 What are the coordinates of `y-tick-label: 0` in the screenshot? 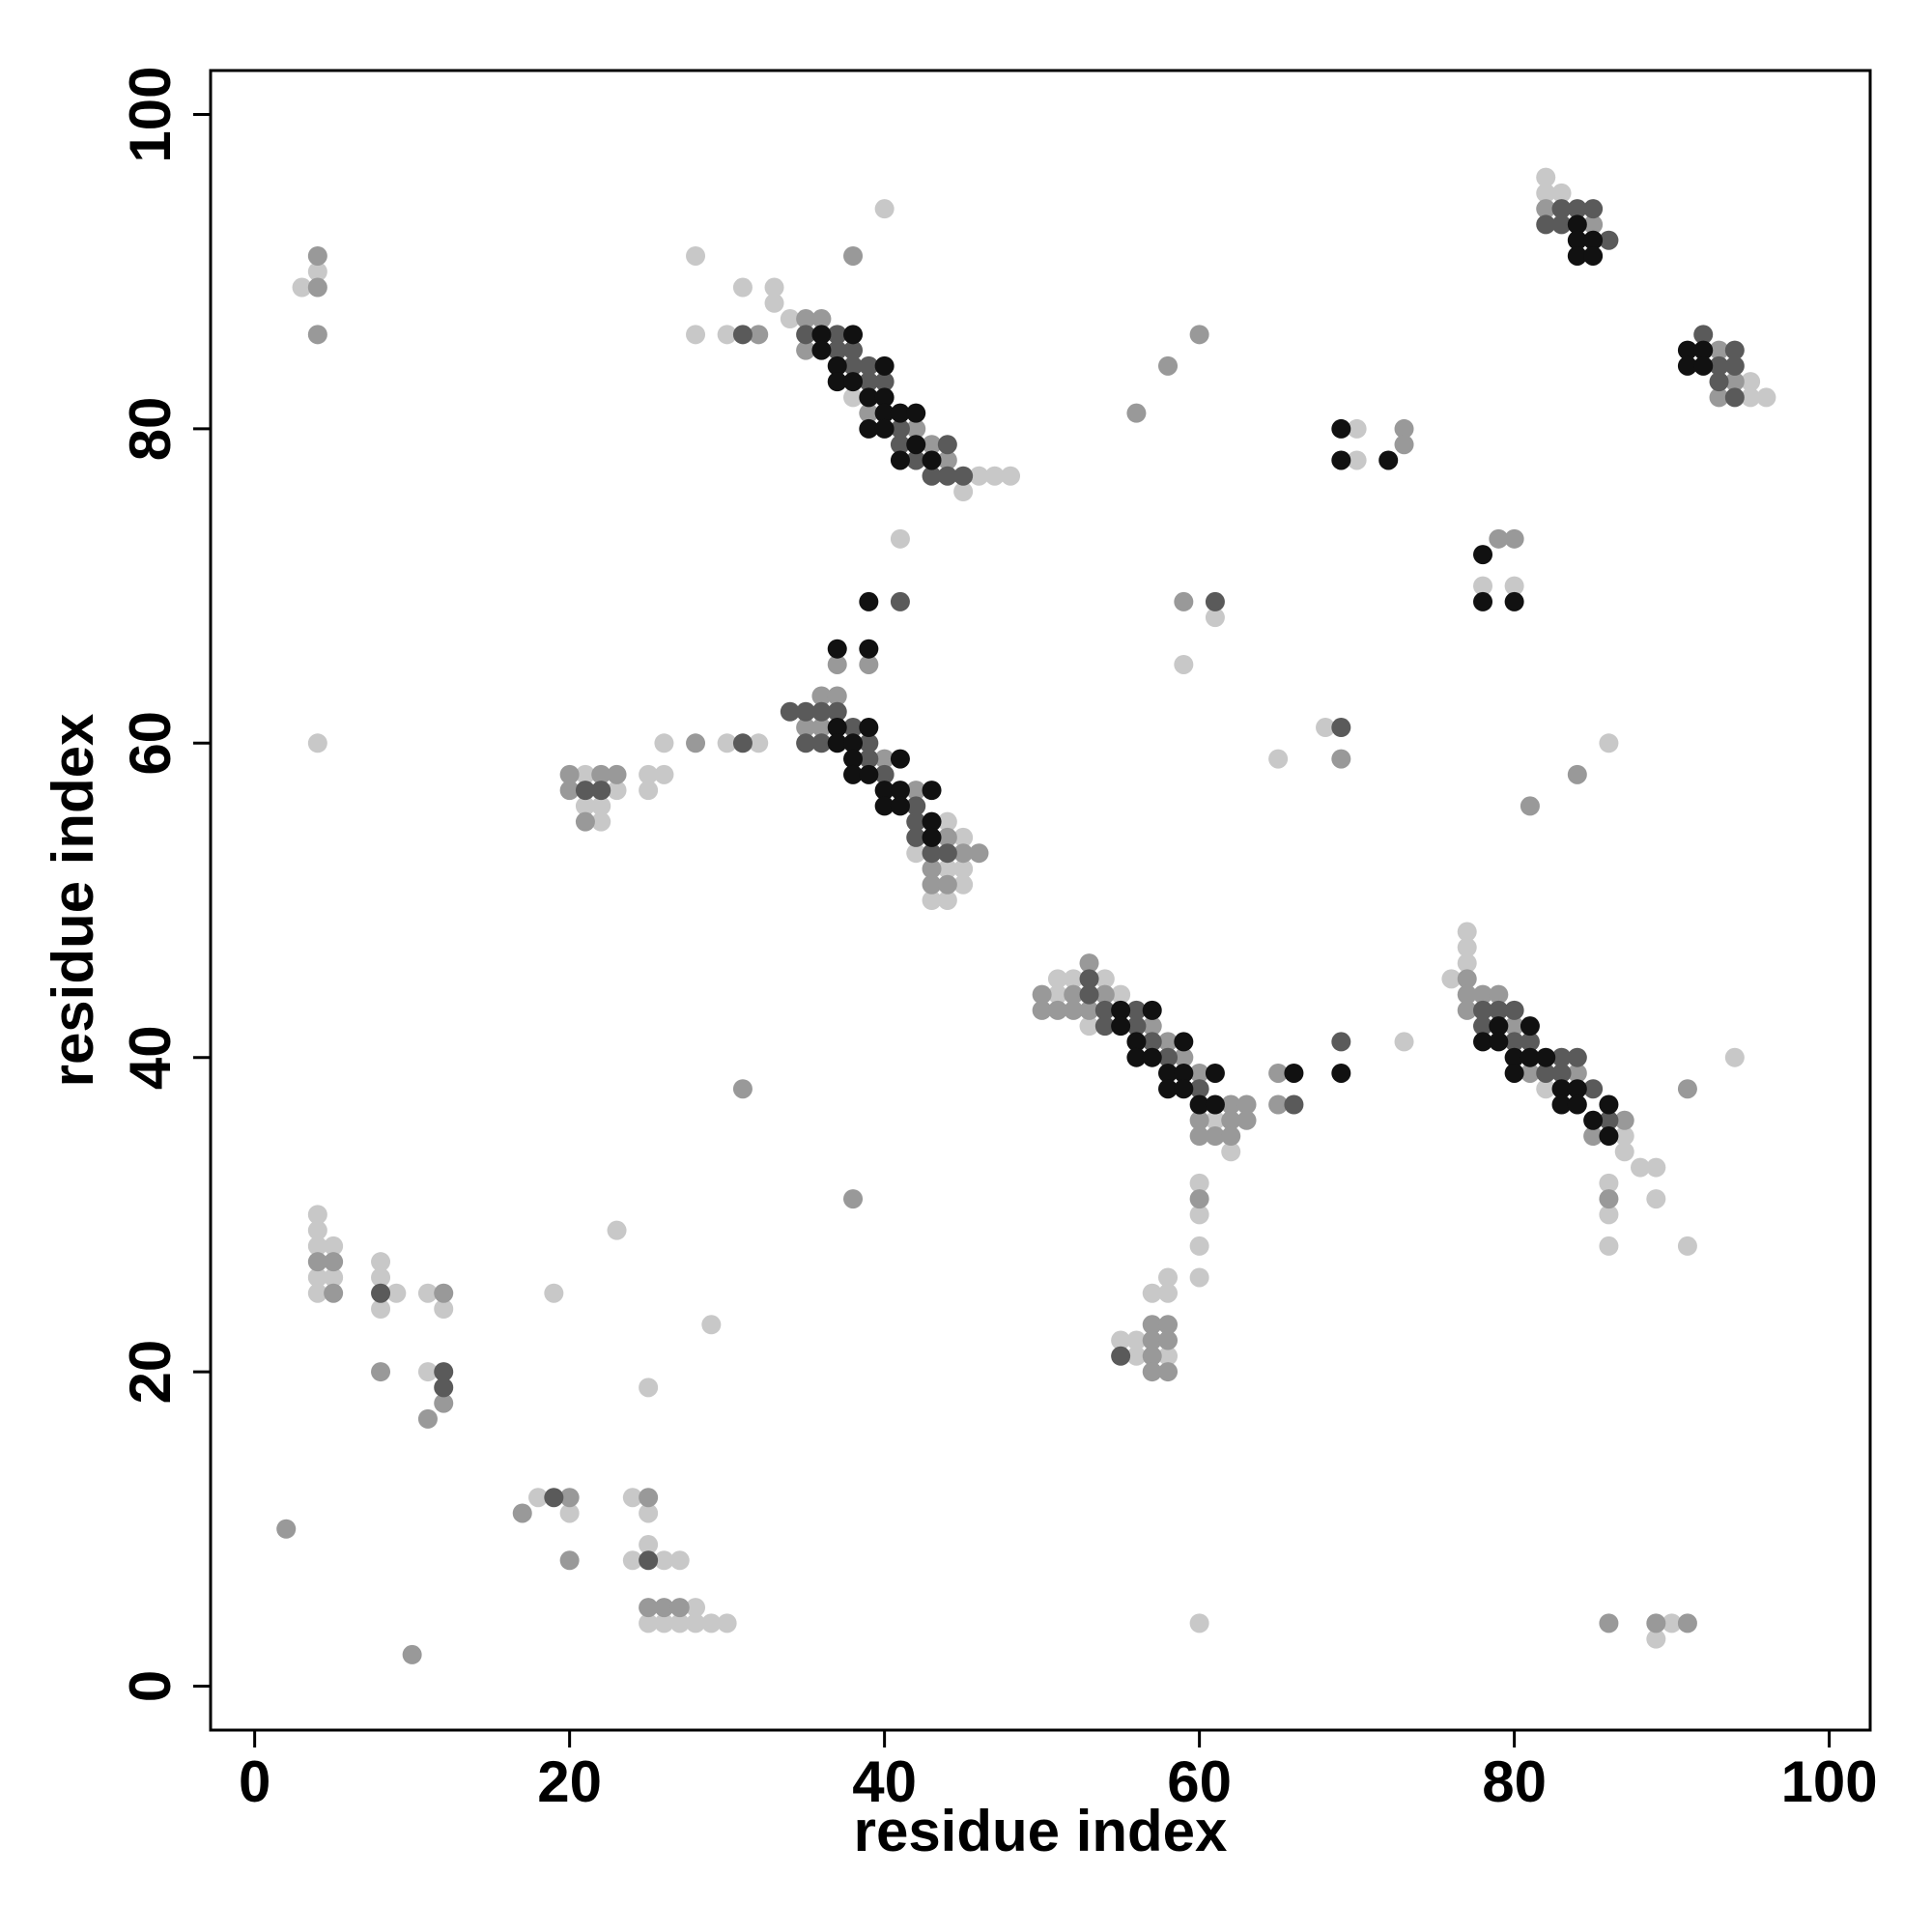 It's located at (150, 1686).